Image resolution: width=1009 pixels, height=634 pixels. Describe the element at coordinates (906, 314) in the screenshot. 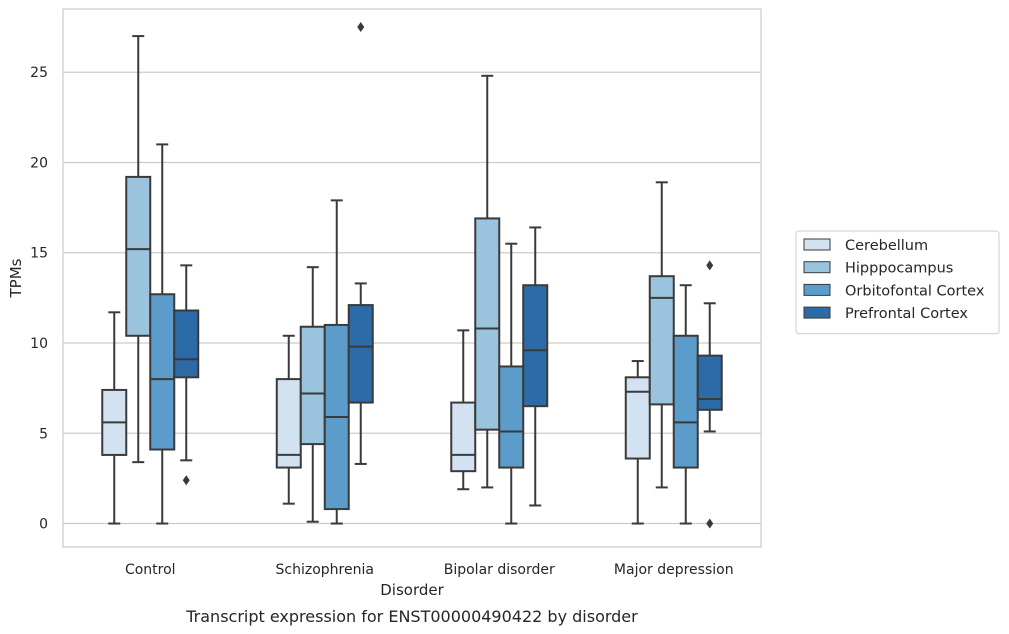

I see `legend-label: Prefrontal Cortex` at that location.